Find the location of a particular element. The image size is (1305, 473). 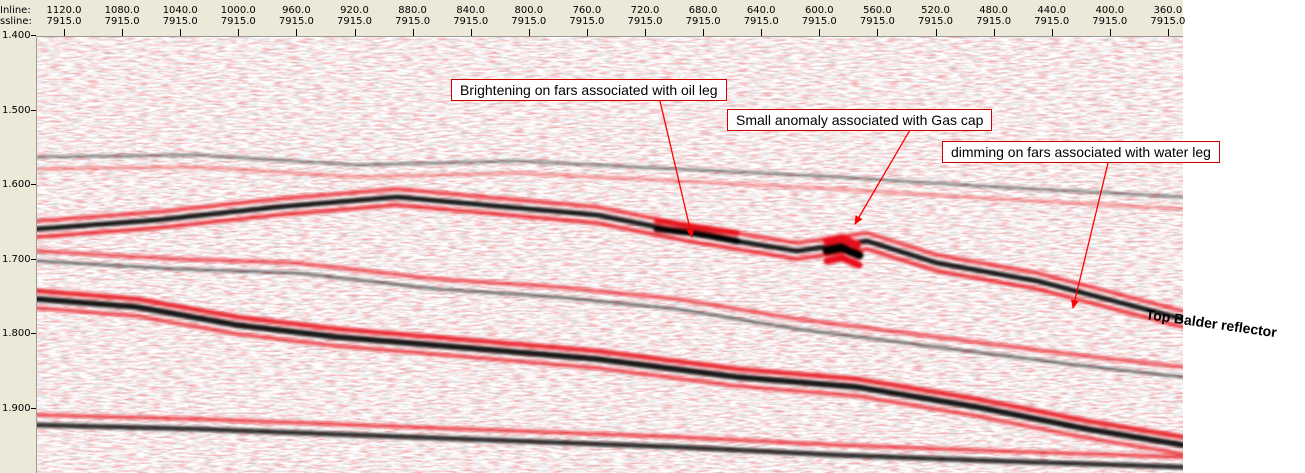

inline-tick-label: 560.0 is located at coordinates (877, 10).